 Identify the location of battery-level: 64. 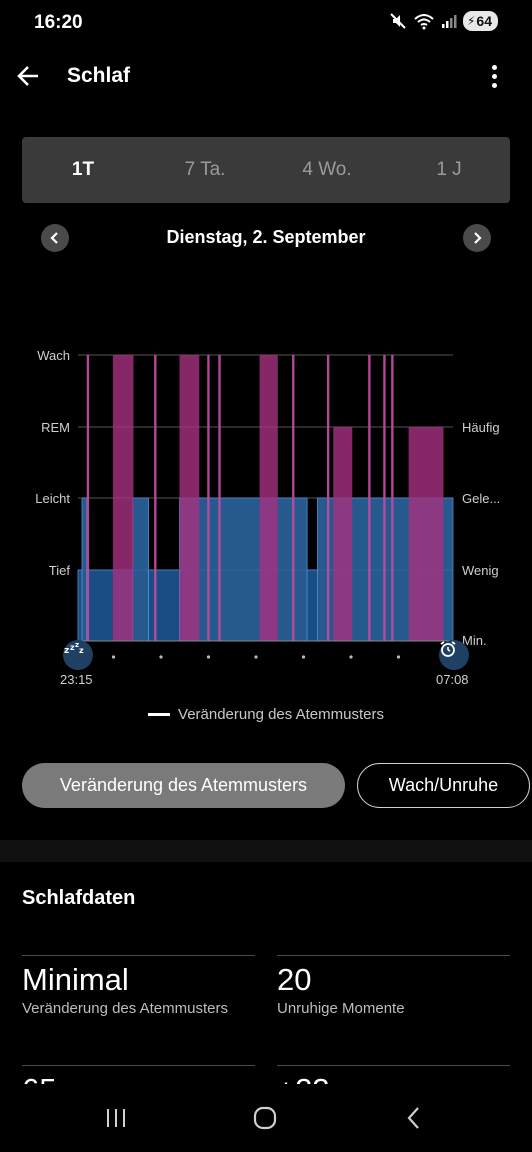
(484, 21).